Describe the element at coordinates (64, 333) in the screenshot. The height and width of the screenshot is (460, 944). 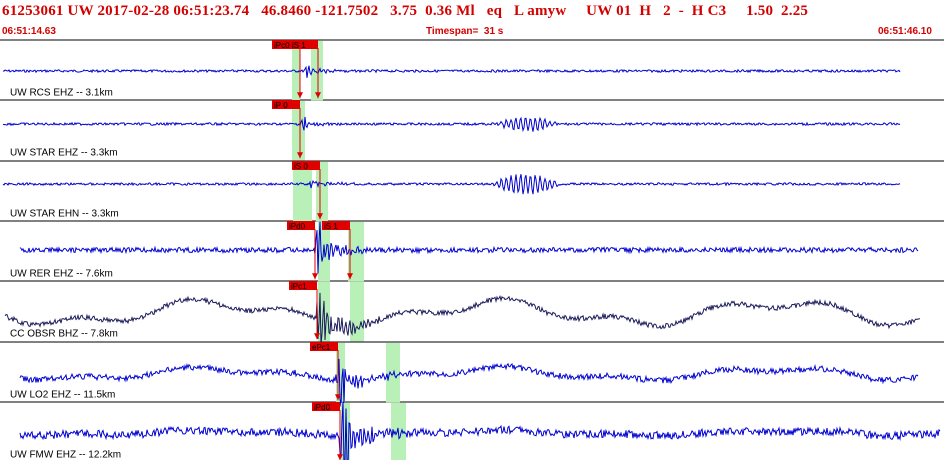
I see `station-label: CC OBSR BHZ -- 7.8km` at that location.